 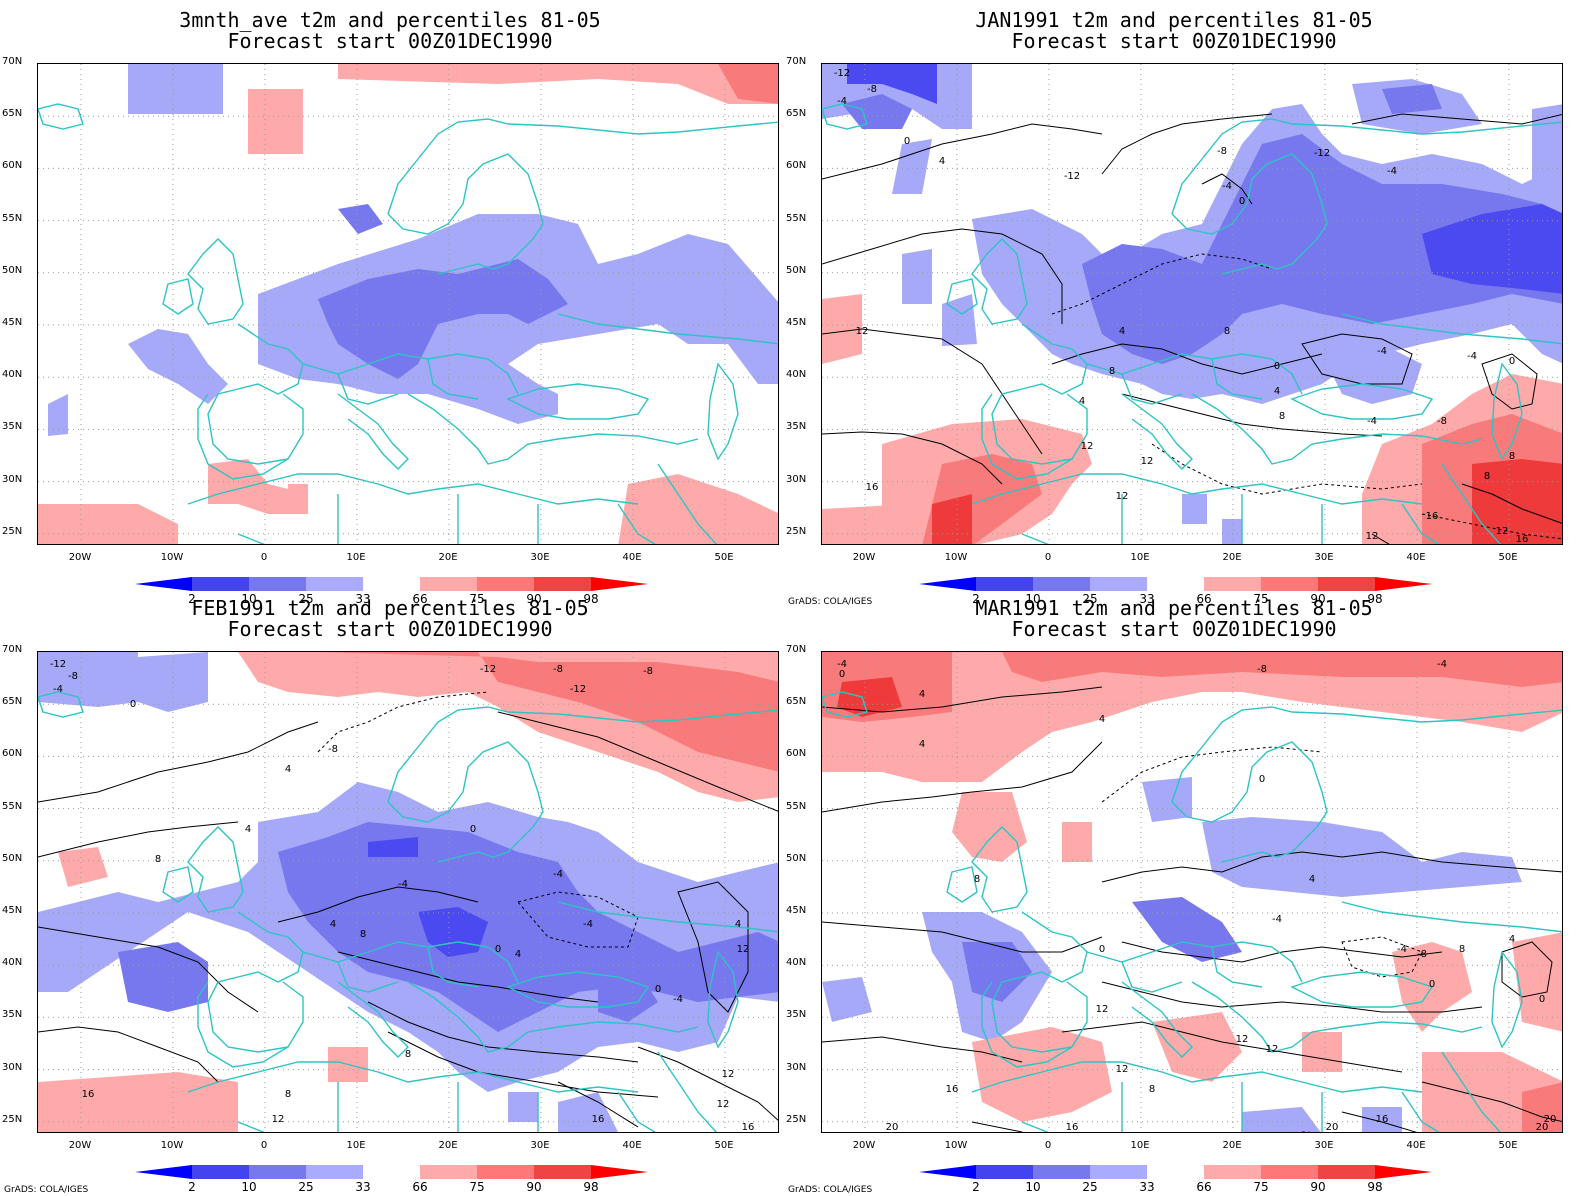 I want to click on y-tick-label: 65N, so click(x=12, y=702).